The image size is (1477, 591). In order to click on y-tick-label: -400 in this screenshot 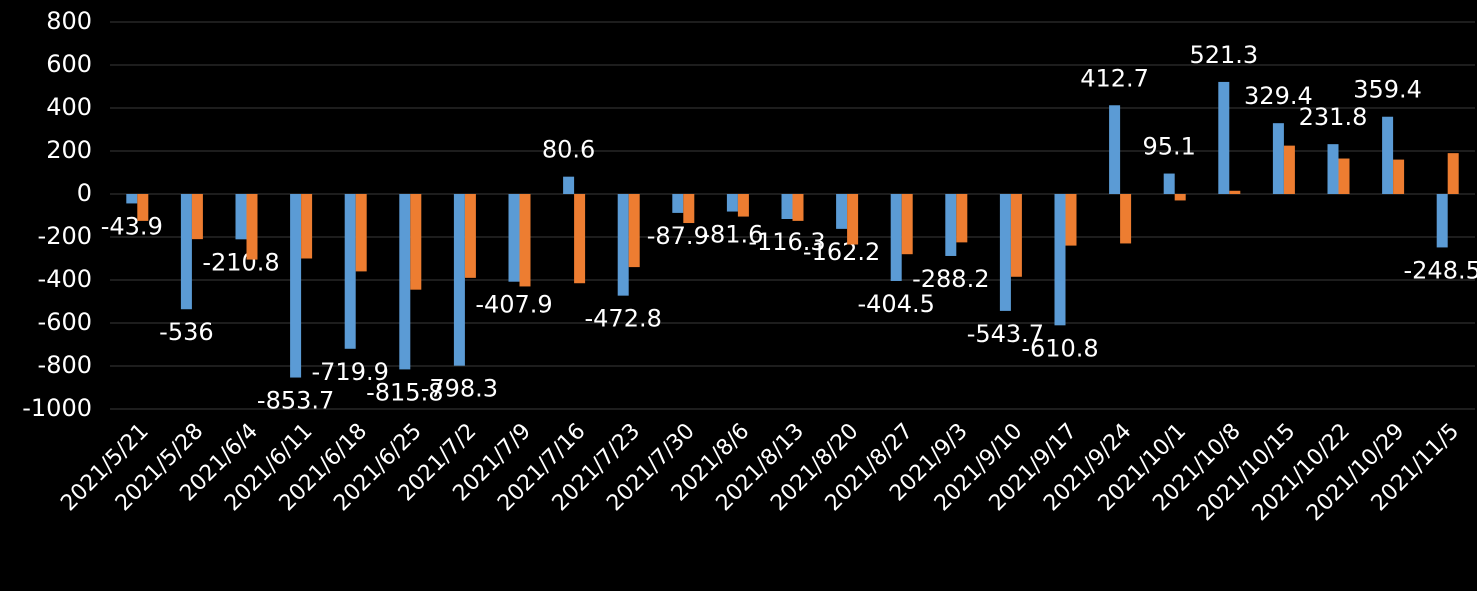, I will do `click(65, 279)`.